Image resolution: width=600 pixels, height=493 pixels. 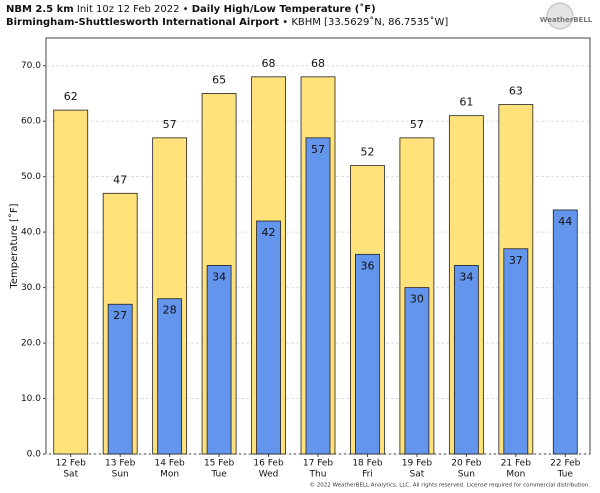 I want to click on data-label: 28, so click(x=170, y=310).